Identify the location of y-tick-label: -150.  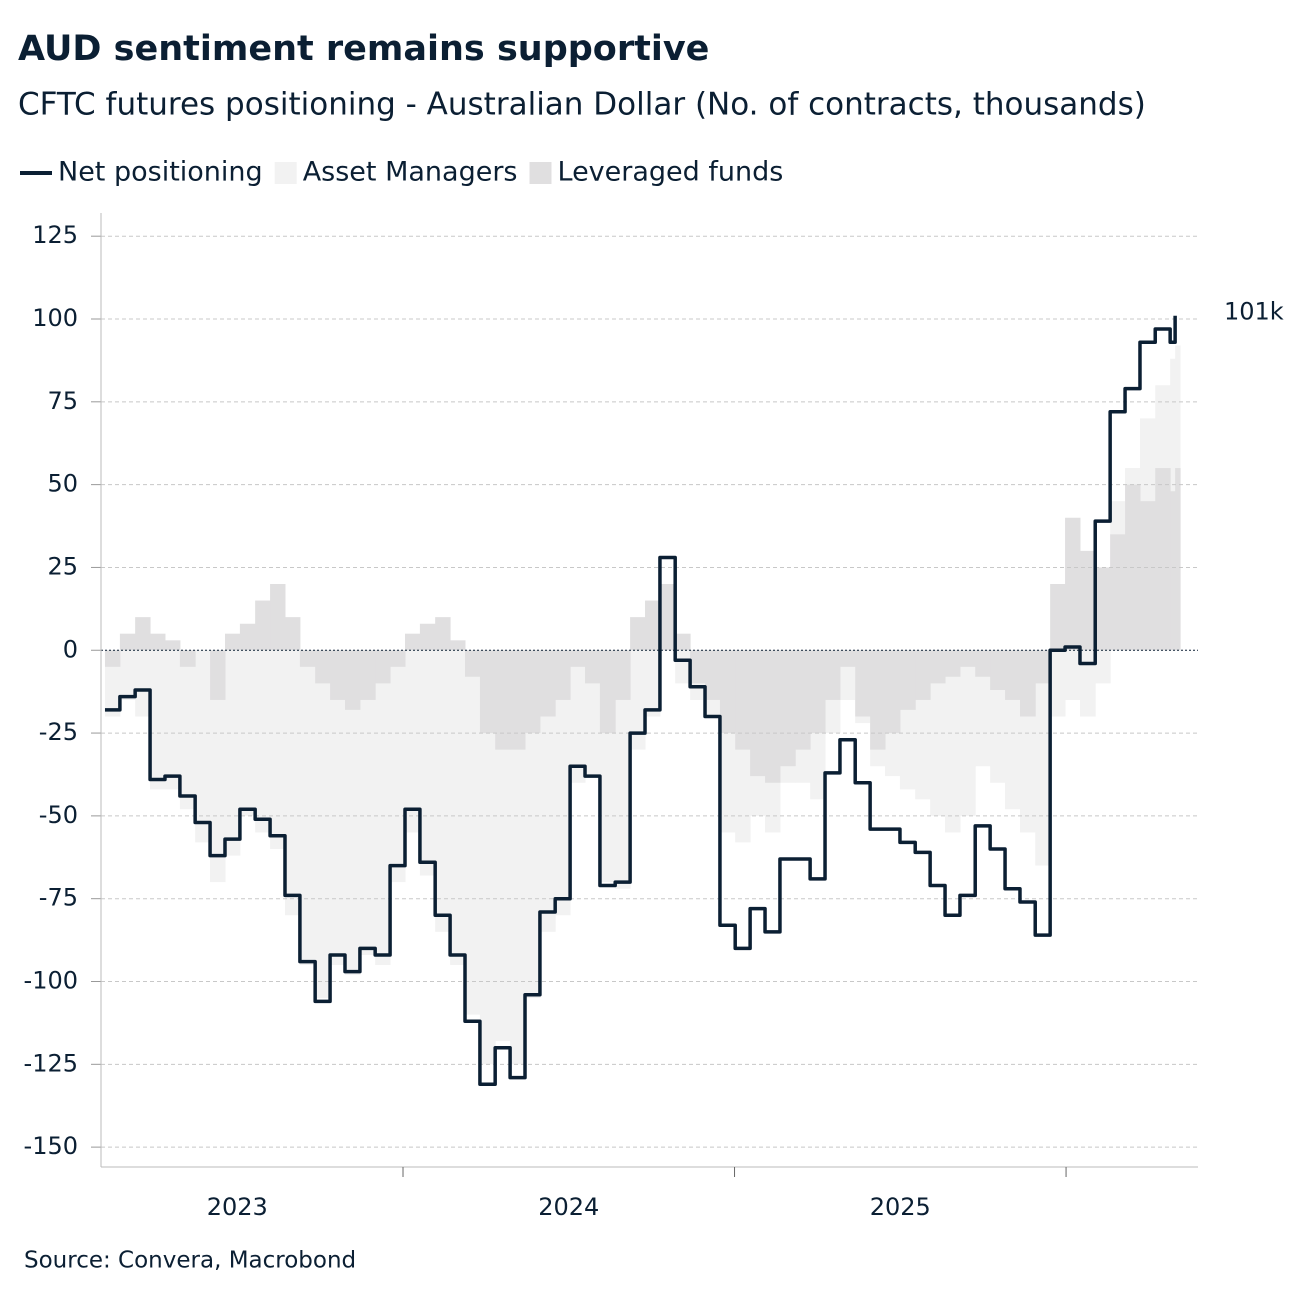
(51, 1146).